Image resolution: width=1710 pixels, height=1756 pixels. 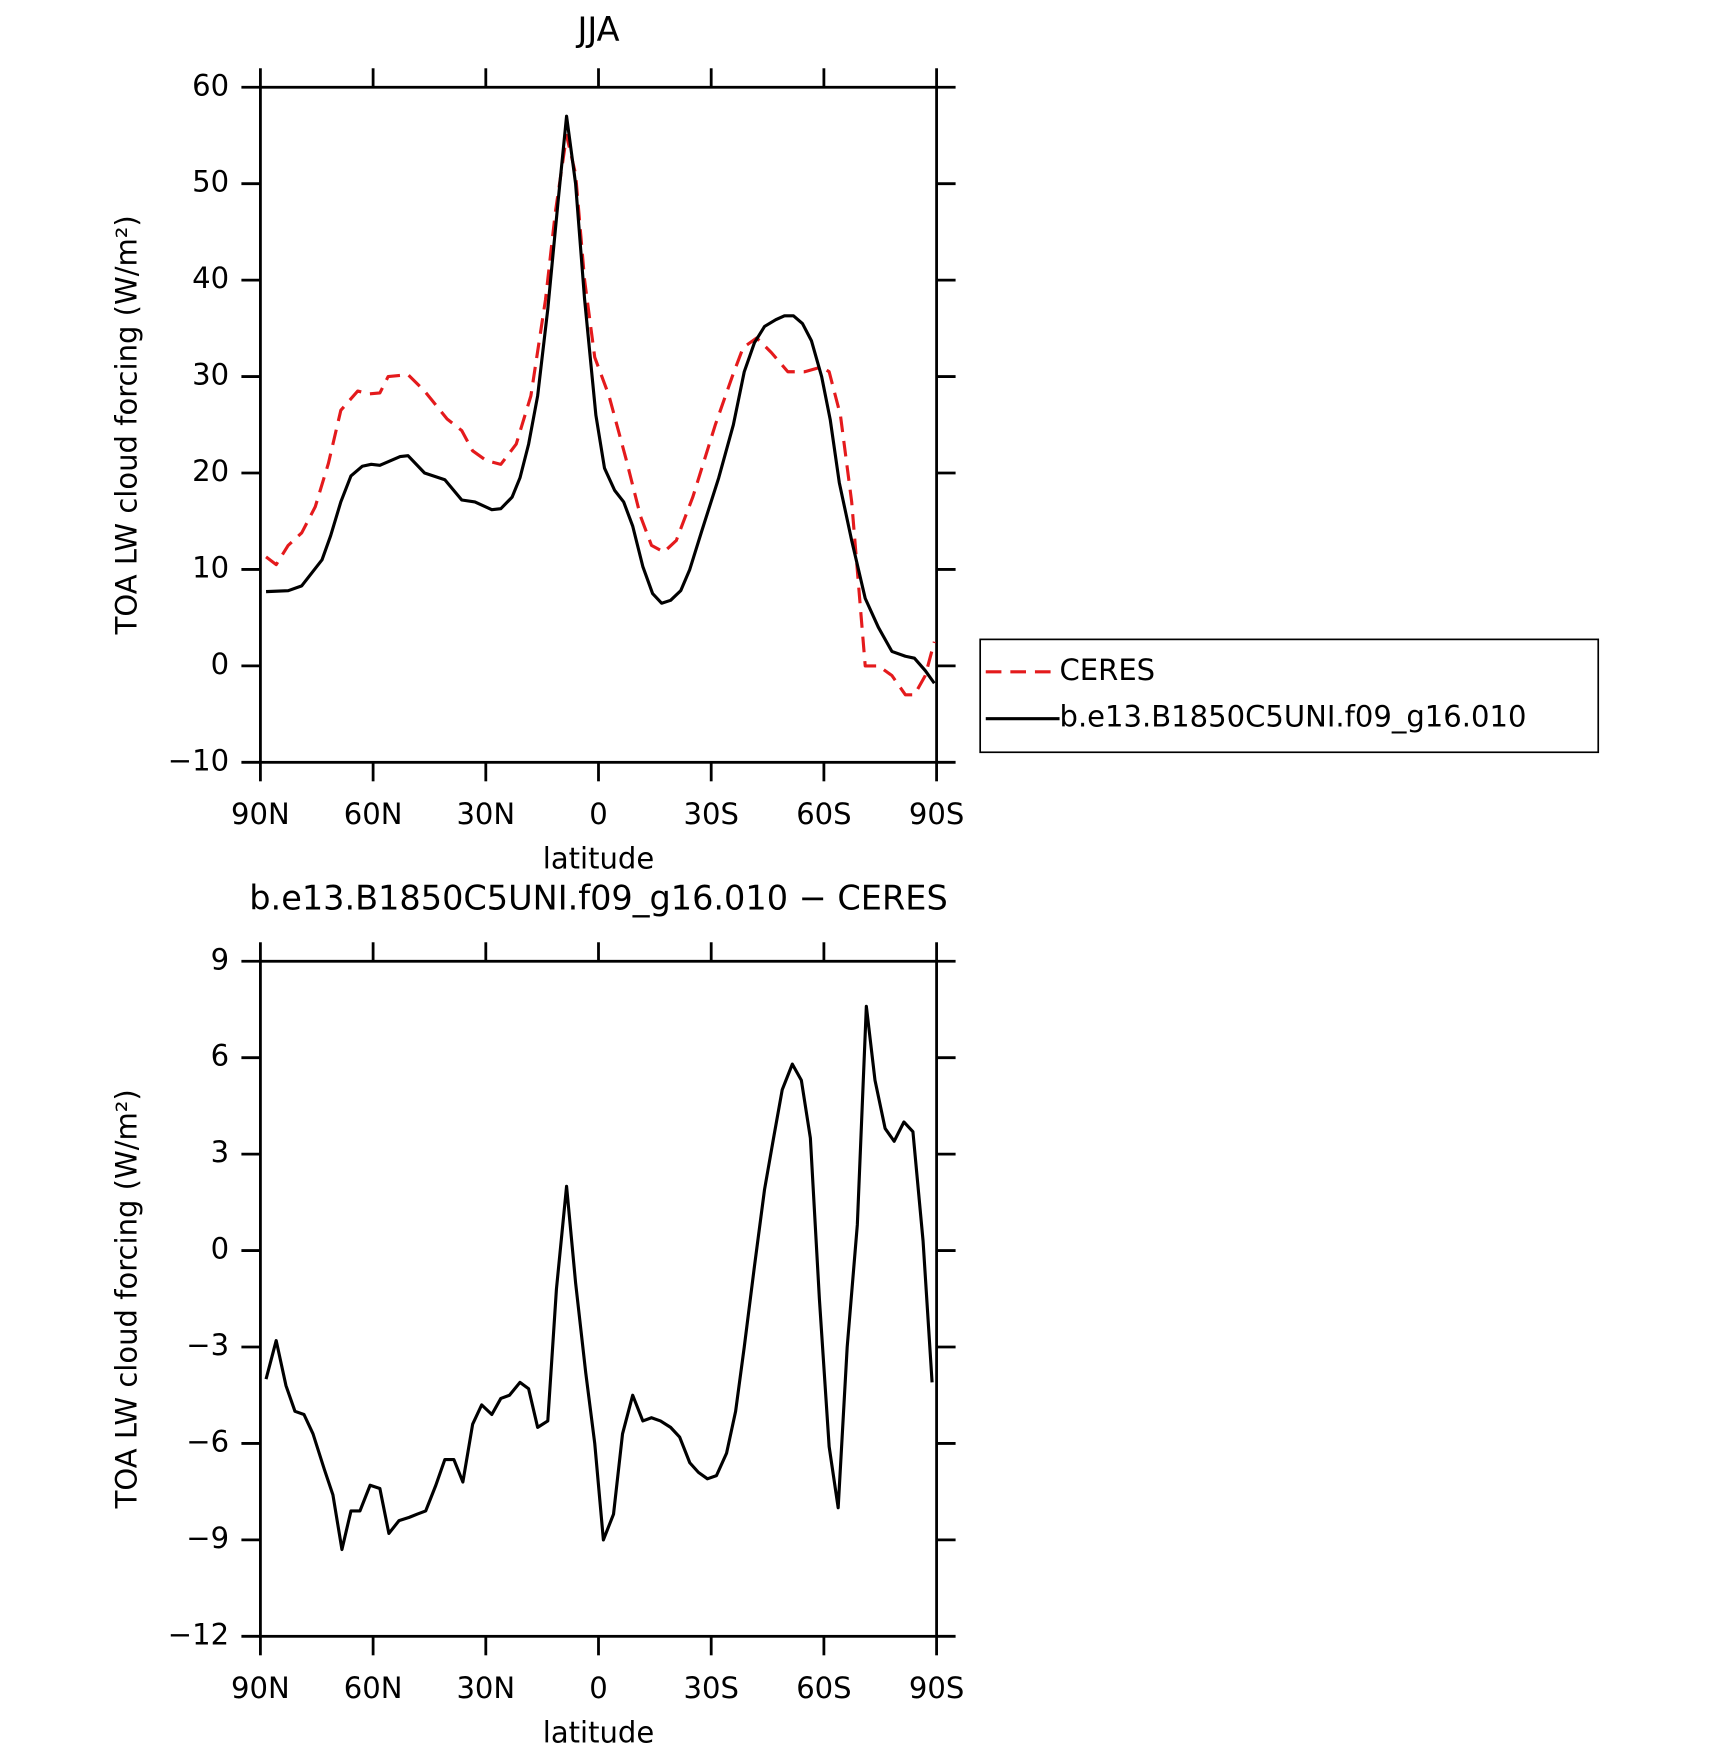 What do you see at coordinates (207, 1345) in the screenshot?
I see `y-tick-label: −3` at bounding box center [207, 1345].